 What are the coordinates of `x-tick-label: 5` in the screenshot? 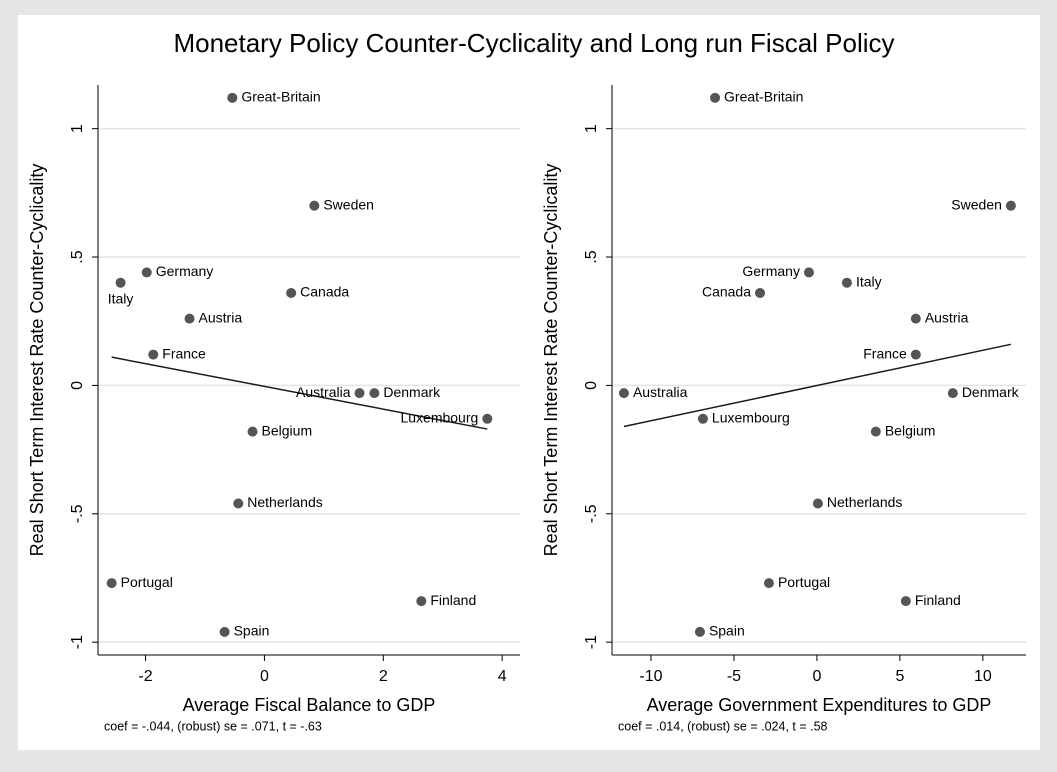 It's located at (899, 676).